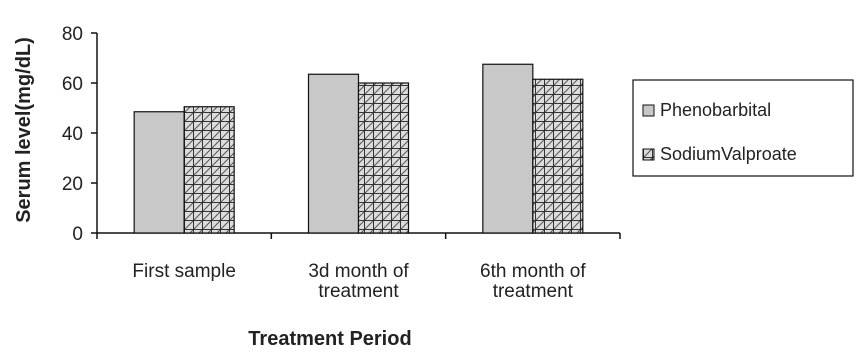  What do you see at coordinates (77, 234) in the screenshot?
I see `y-tick-label: 0` at bounding box center [77, 234].